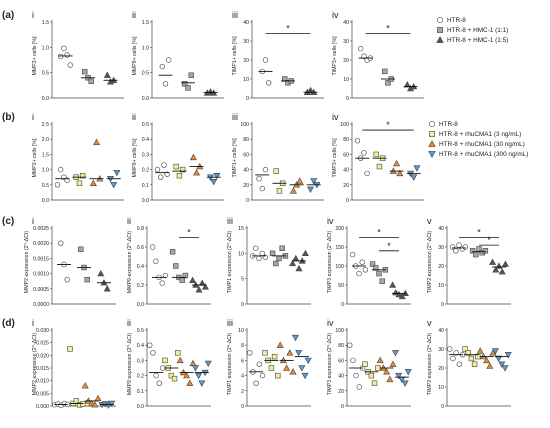  What do you see at coordinates (429, 221) in the screenshot?
I see `panel-numeral: v` at bounding box center [429, 221].